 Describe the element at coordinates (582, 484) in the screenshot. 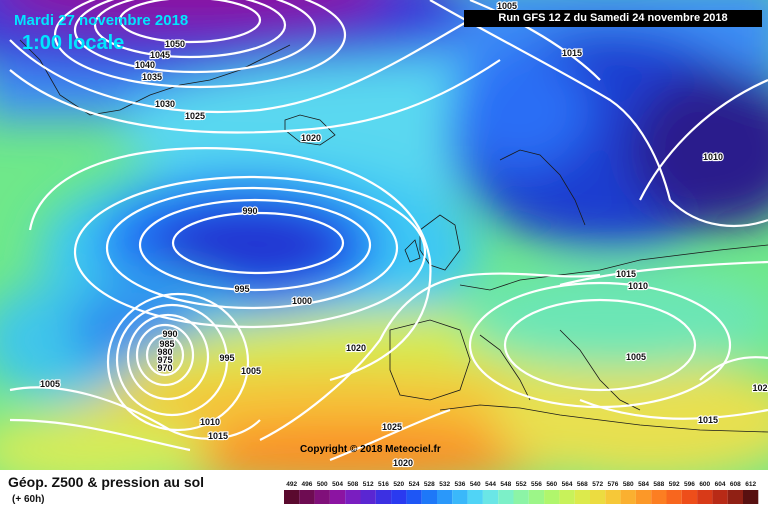

I see `legend-tick-label: 568` at that location.